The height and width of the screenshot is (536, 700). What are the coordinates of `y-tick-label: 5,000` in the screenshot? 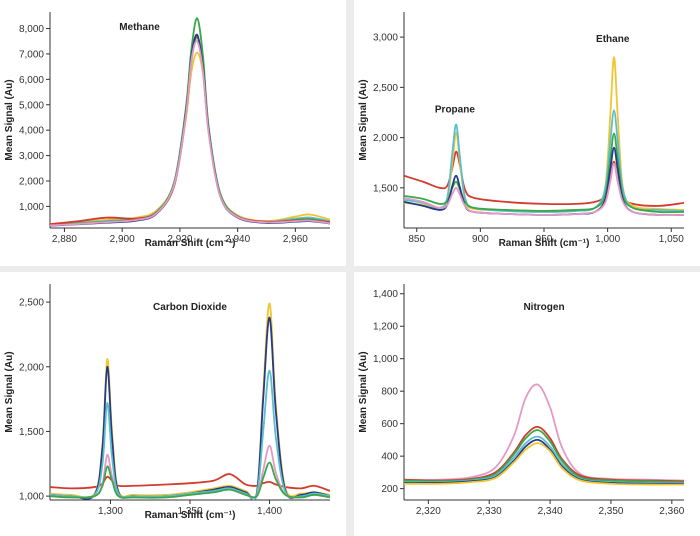 It's located at (31, 105).